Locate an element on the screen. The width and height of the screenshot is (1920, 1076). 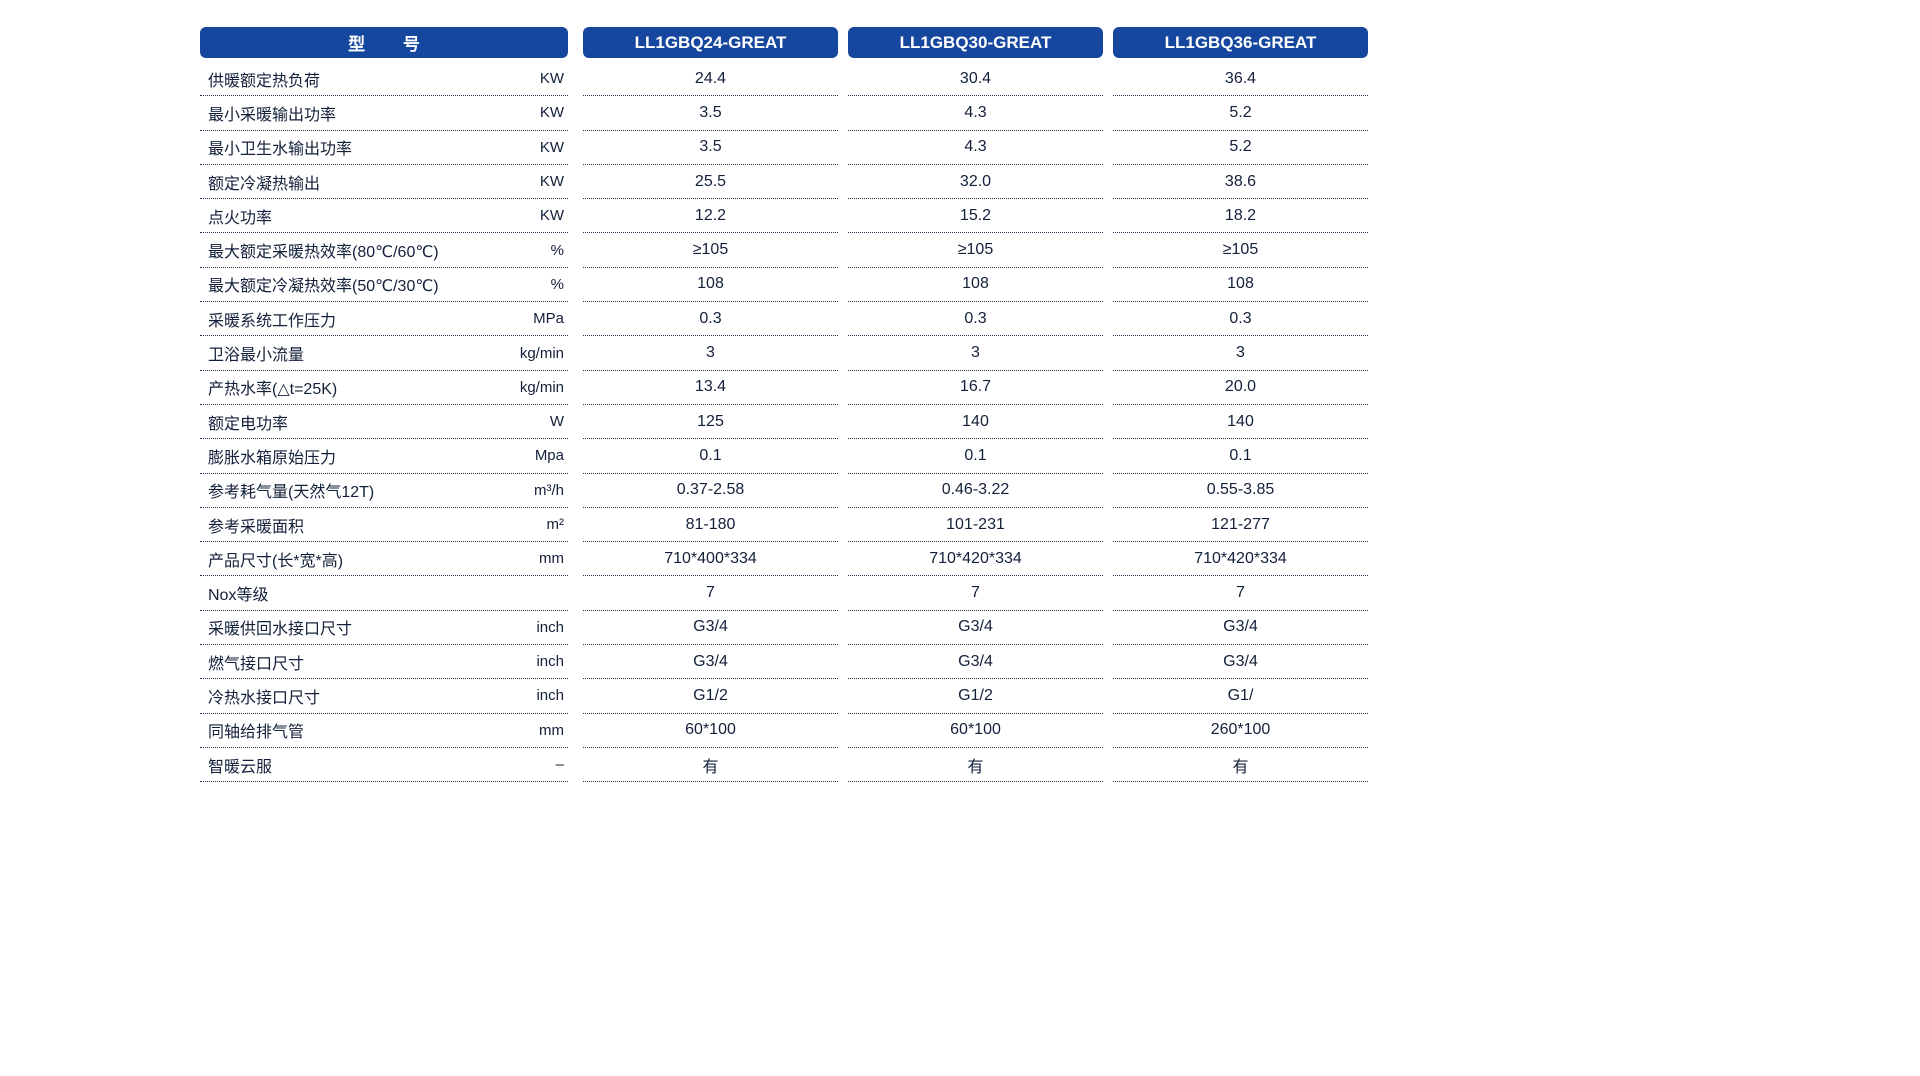
row-value-2: ≥105 is located at coordinates (975, 250).